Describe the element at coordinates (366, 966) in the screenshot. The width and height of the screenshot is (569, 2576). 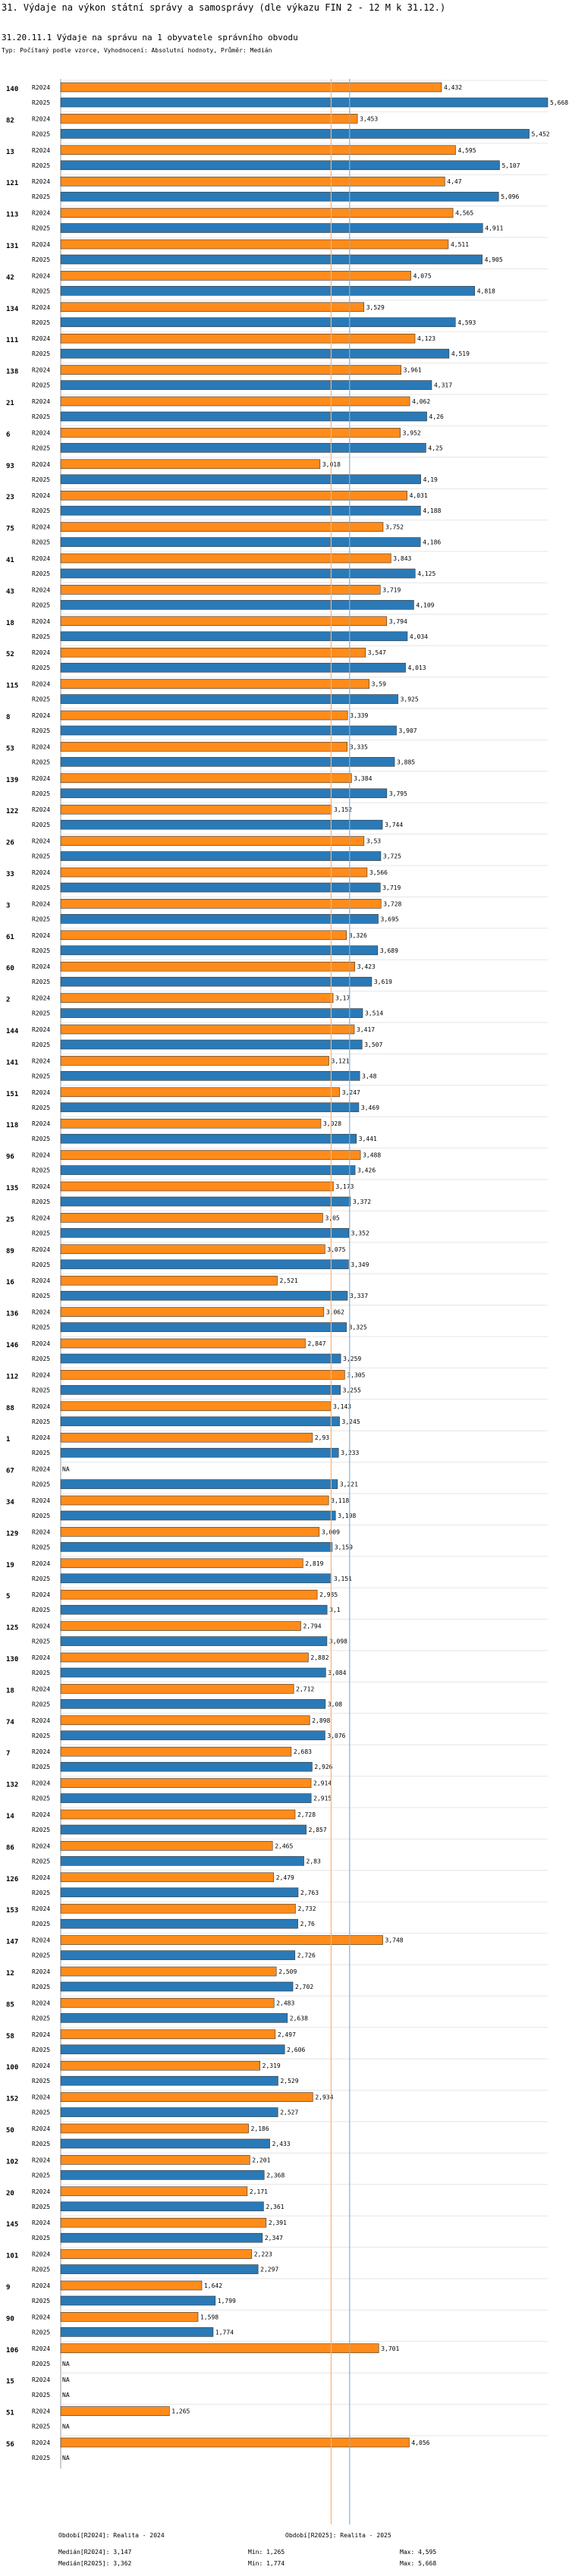
I see `value-label-r2024: 3,423` at that location.